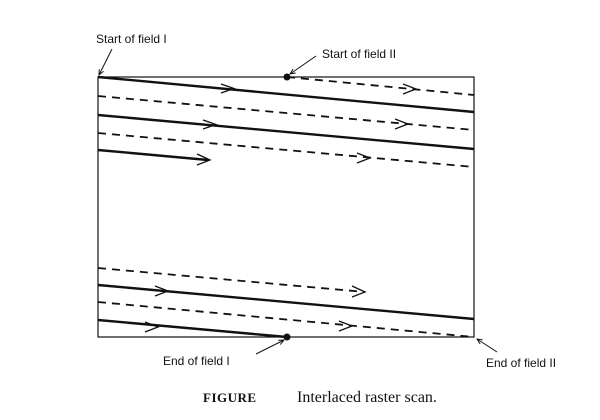 This screenshot has width=600, height=420. I want to click on start-field-1-label: Start of field I, so click(131, 39).